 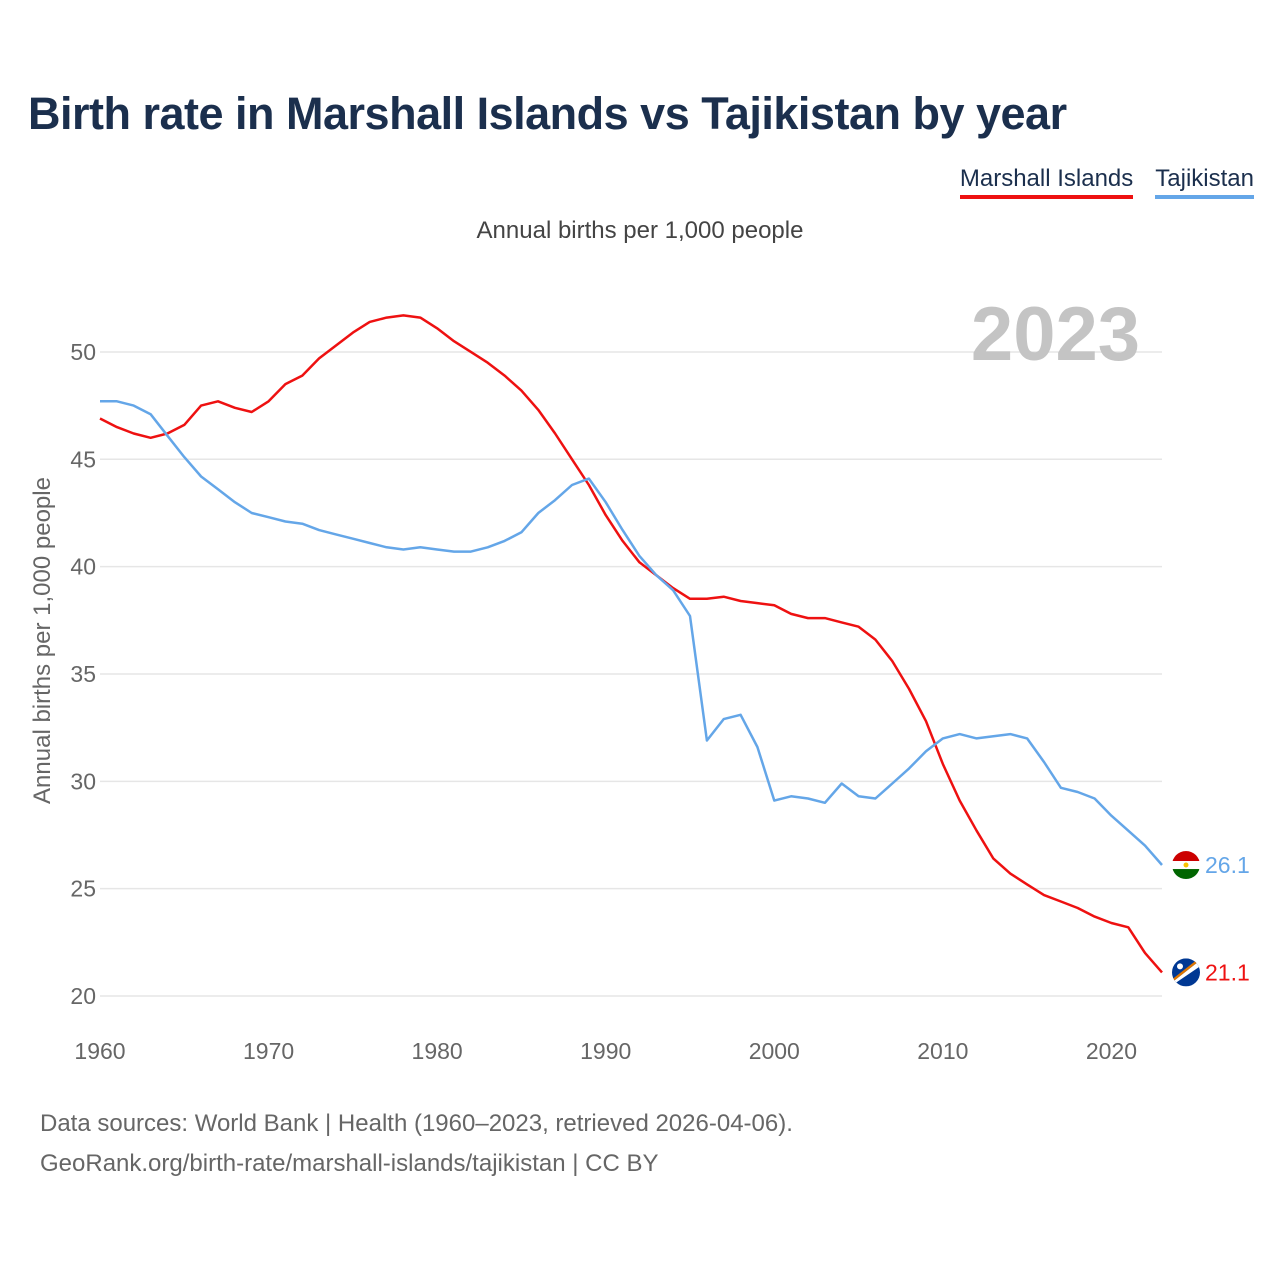 What do you see at coordinates (1111, 1051) in the screenshot?
I see `x-tick-label: 2020` at bounding box center [1111, 1051].